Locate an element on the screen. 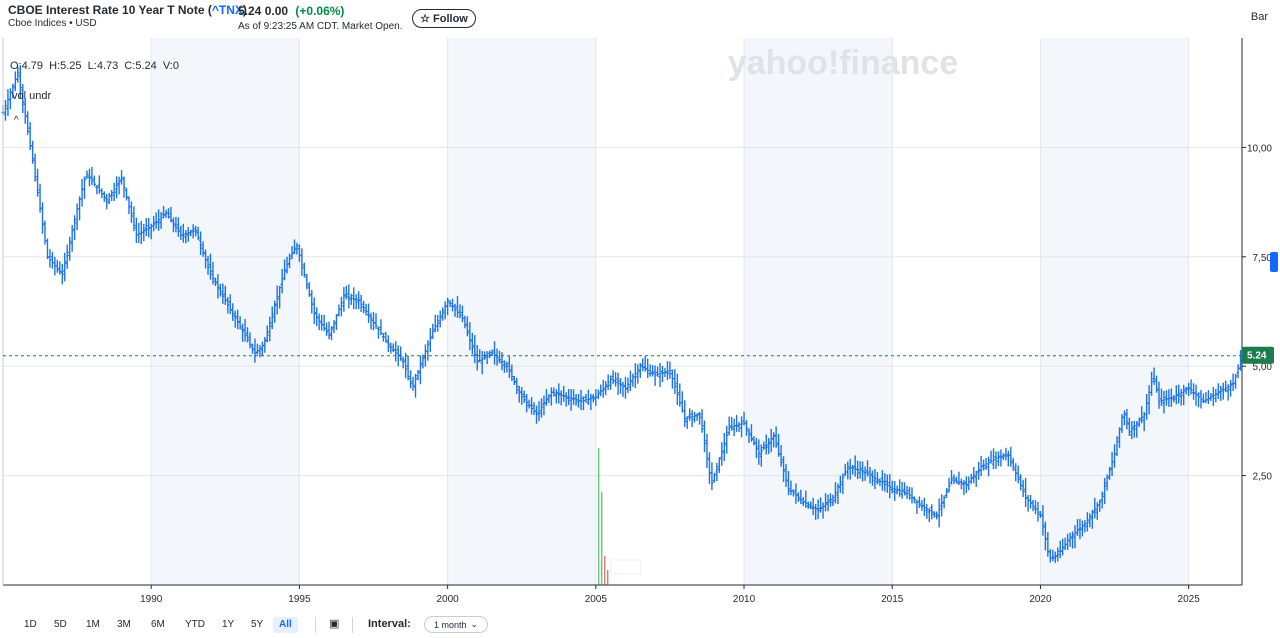  range-ytd: YTD is located at coordinates (195, 624).